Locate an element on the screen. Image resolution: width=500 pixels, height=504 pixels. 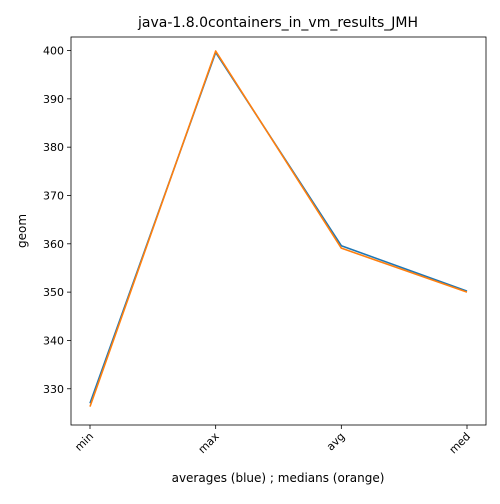
x-tick-label: med is located at coordinates (460, 443).